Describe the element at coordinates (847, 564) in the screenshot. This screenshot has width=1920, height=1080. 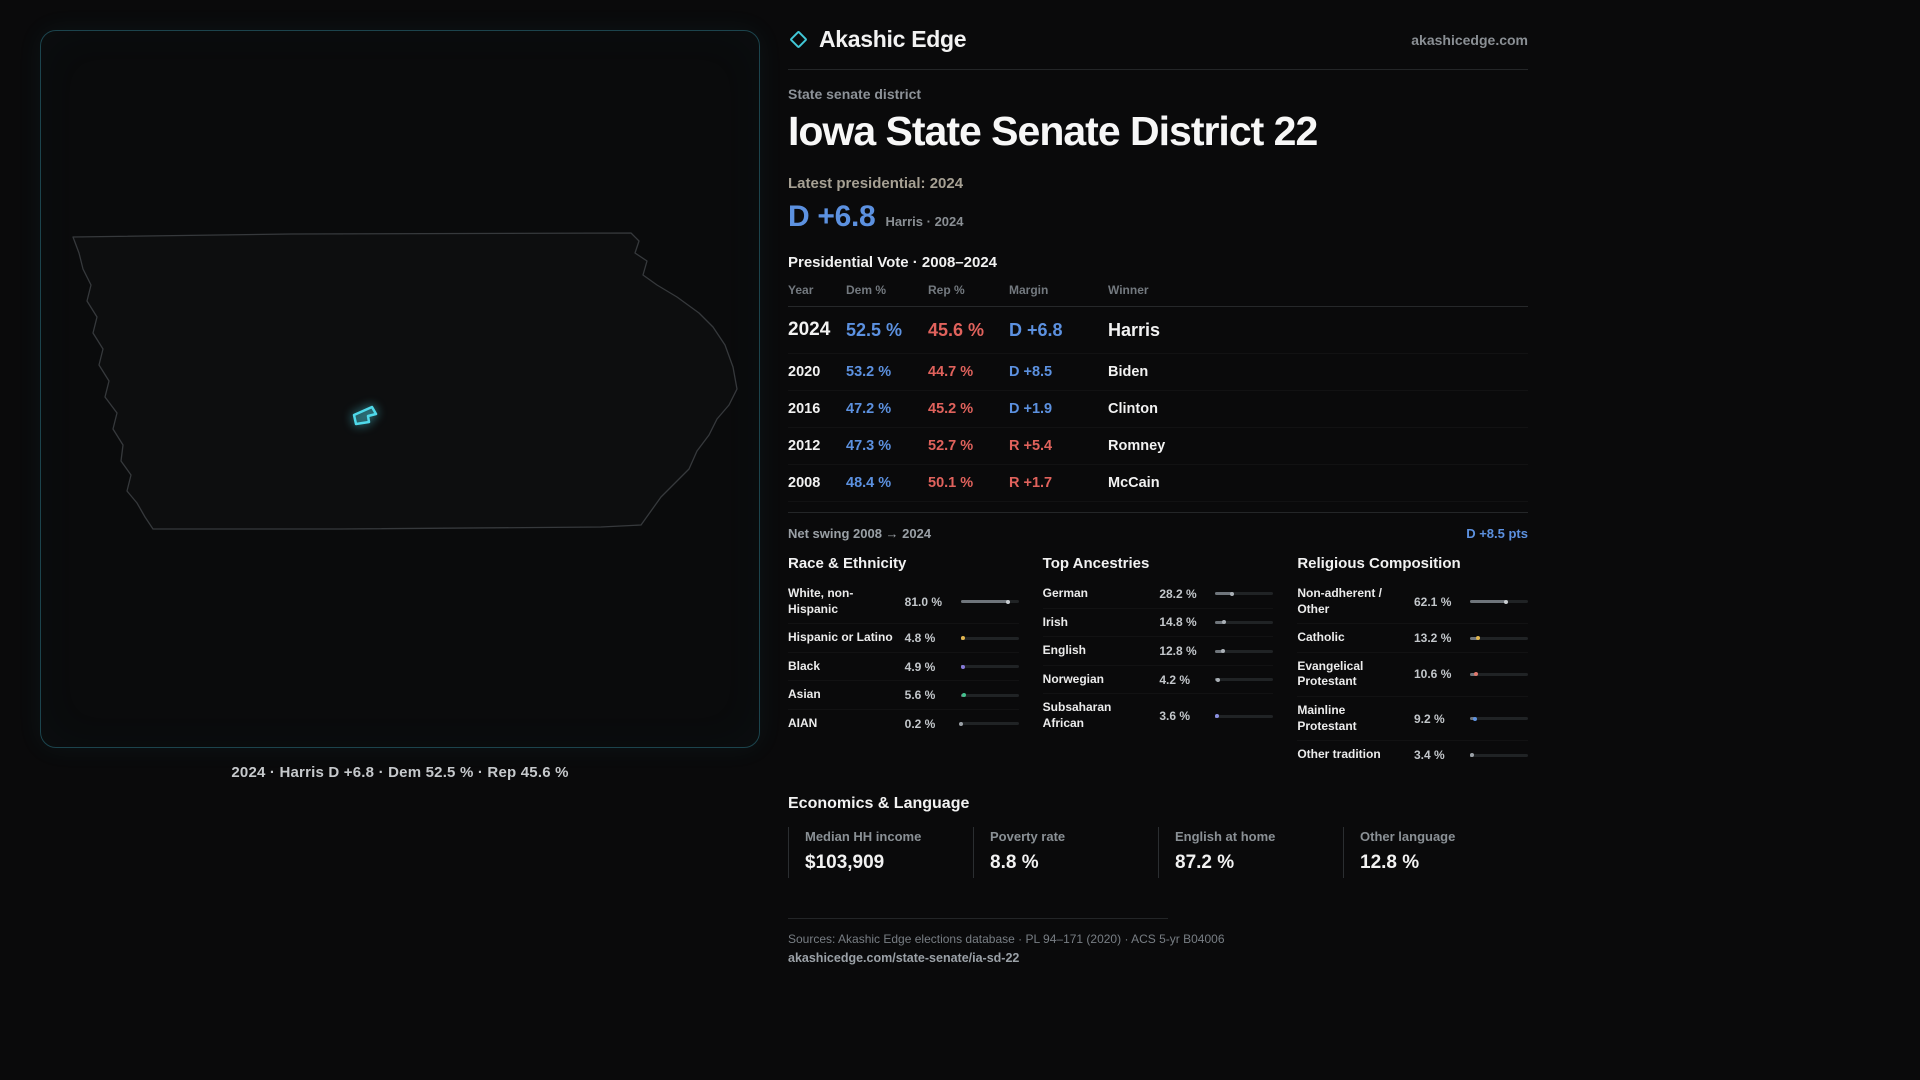
I see `race-ethnicity-title: Race & Ethnicity` at that location.